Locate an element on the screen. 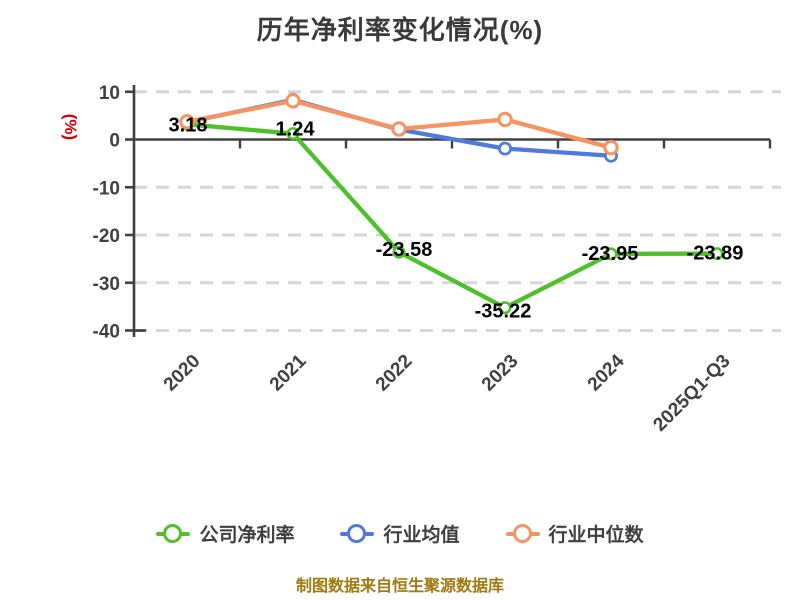 Image resolution: width=800 pixels, height=600 pixels. legend-label: 行业中位数 is located at coordinates (596, 535).